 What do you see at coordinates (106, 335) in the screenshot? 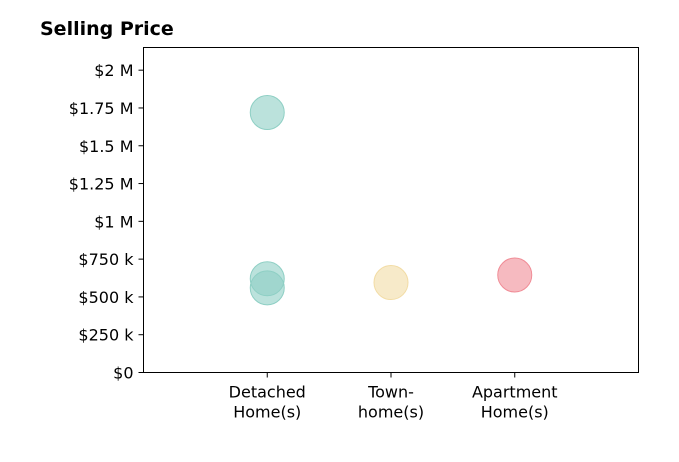
I see `y-tick-label: $250 k` at bounding box center [106, 335].